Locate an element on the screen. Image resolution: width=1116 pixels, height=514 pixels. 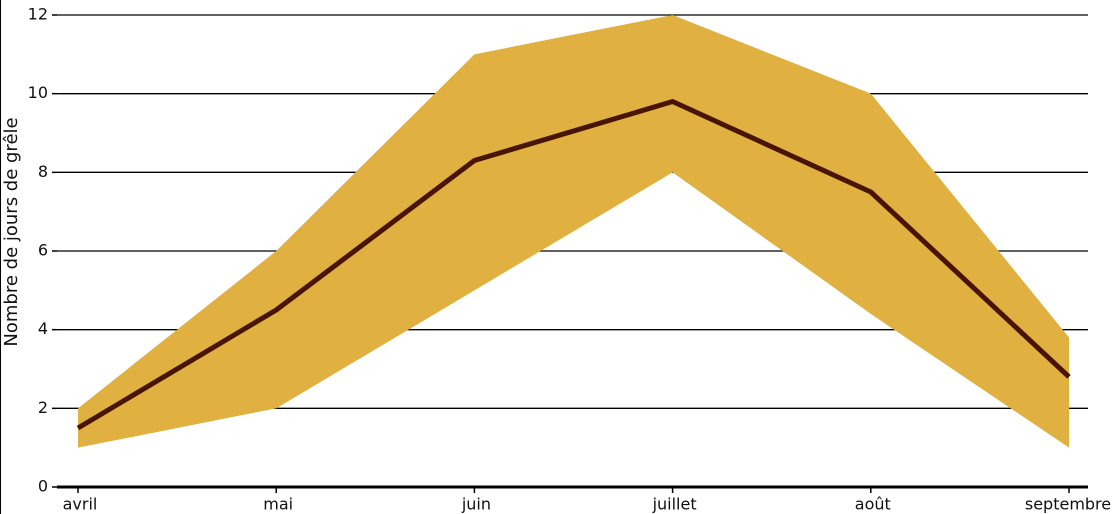
y-tick-label: 2 is located at coordinates (43, 407).